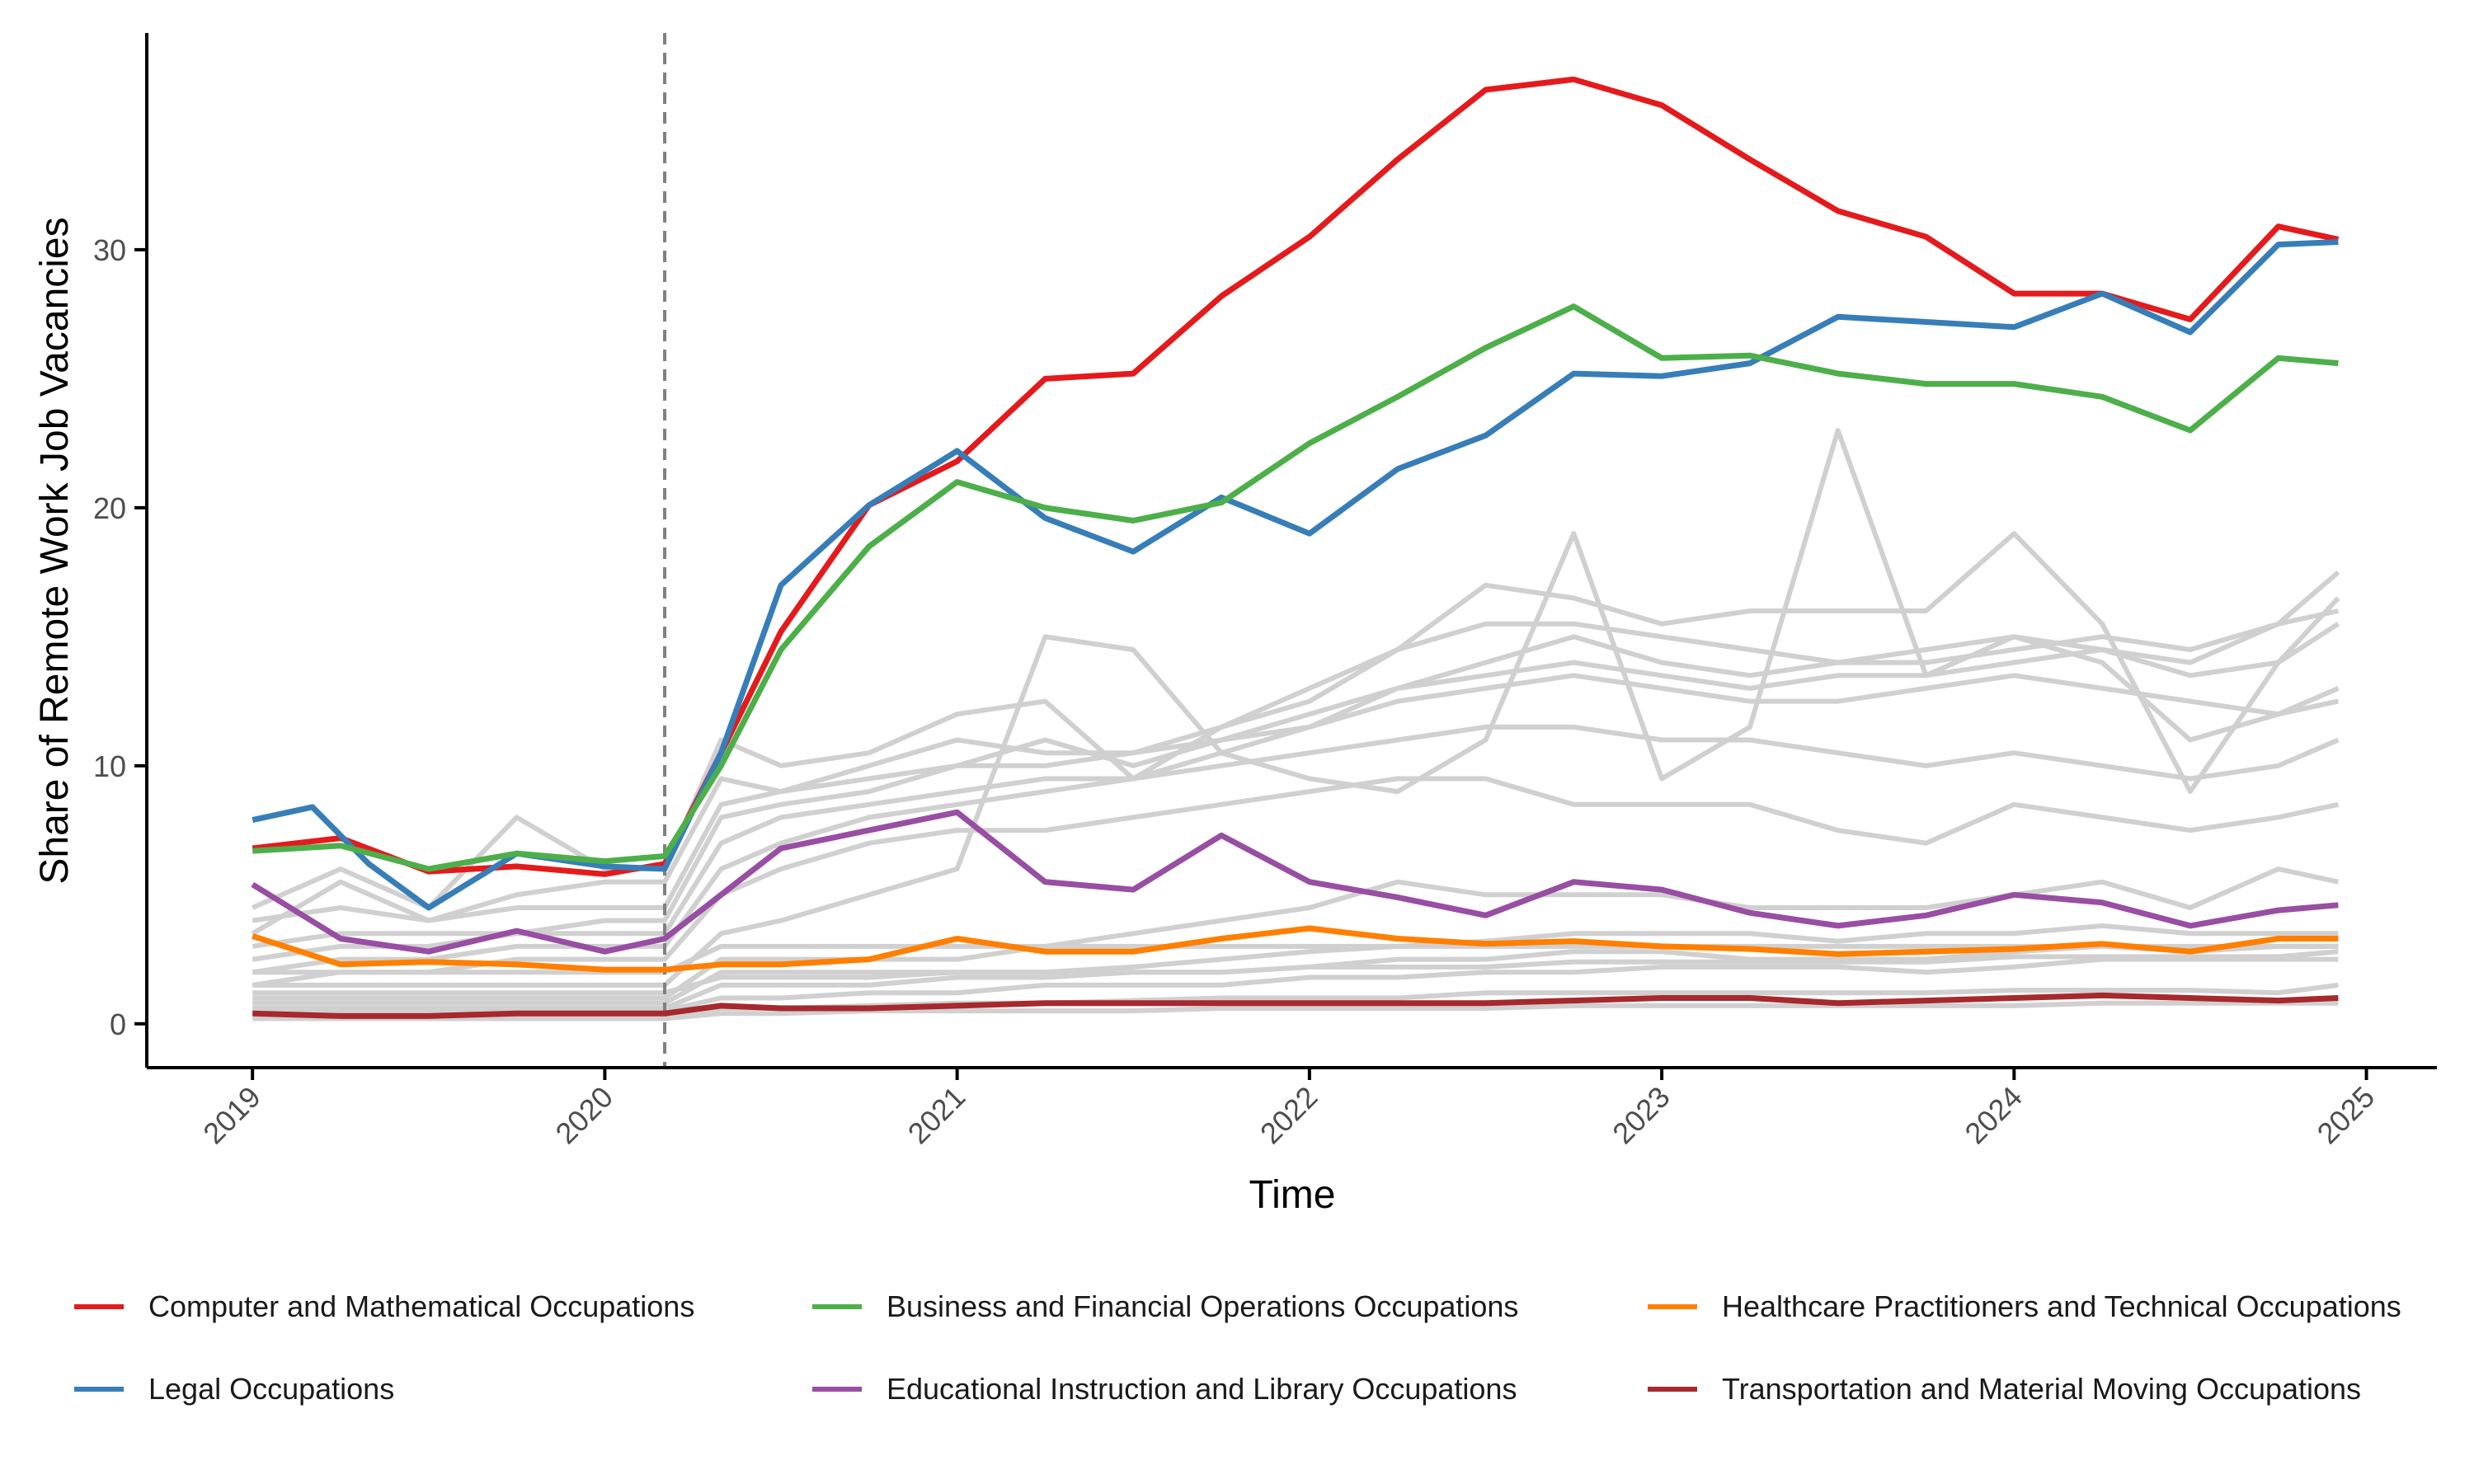 The image size is (2474, 1484). Describe the element at coordinates (2346, 1115) in the screenshot. I see `x-tick-label: 2025` at that location.